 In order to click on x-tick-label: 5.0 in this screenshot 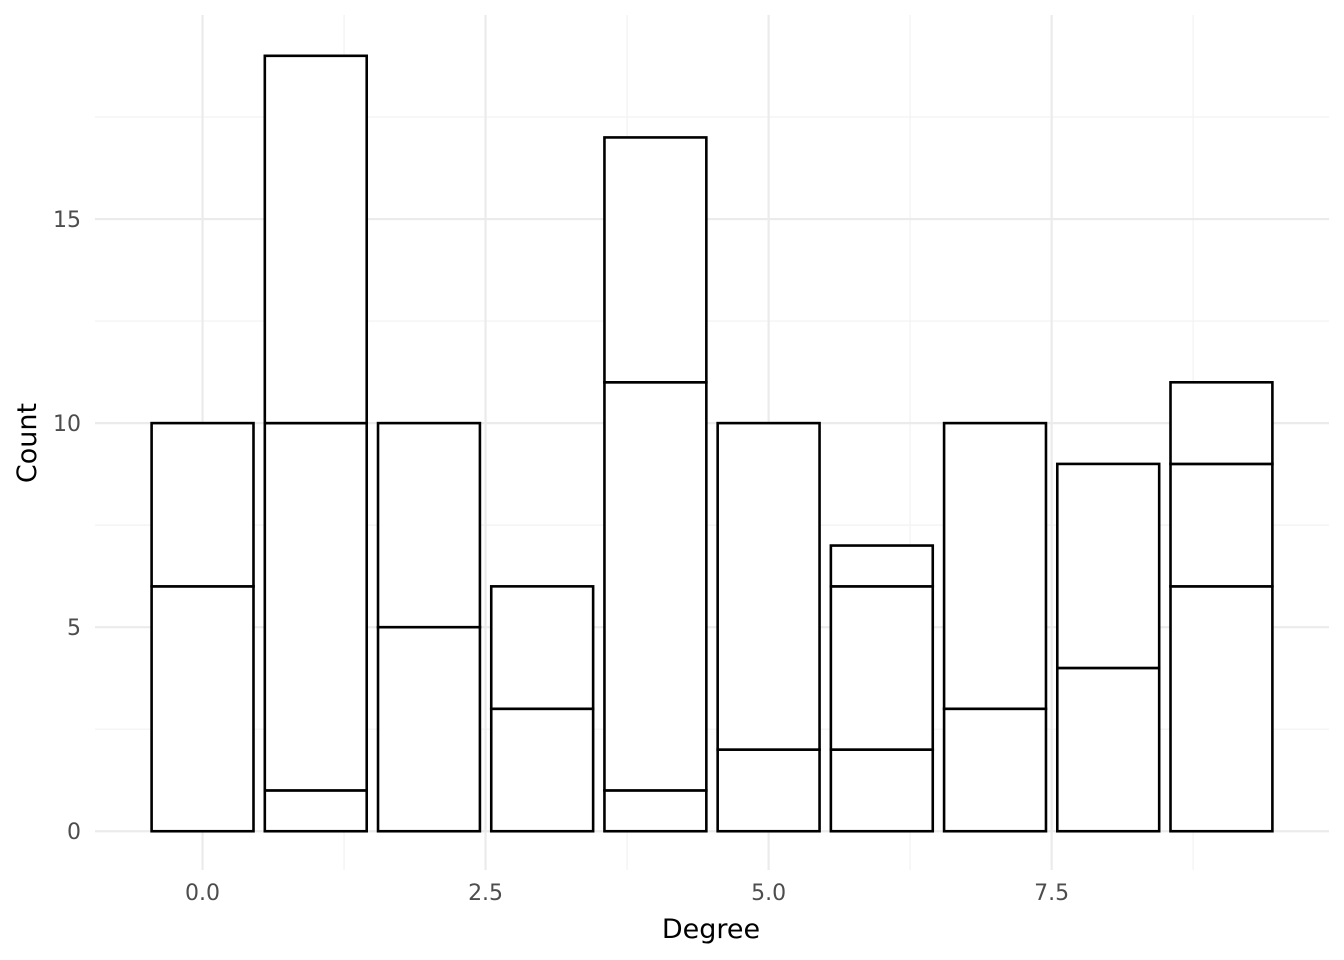, I will do `click(768, 893)`.